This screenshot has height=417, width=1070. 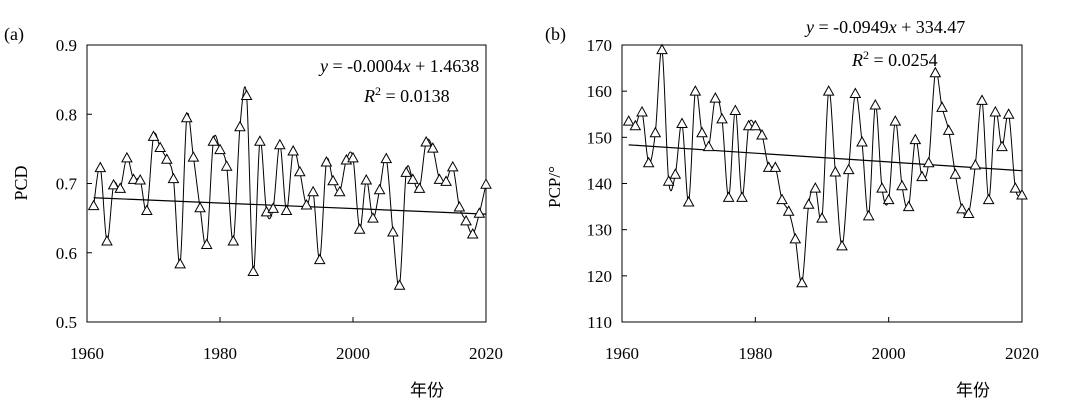 I want to click on panel-b-r2: R2 = 0.0254, so click(x=894, y=59).